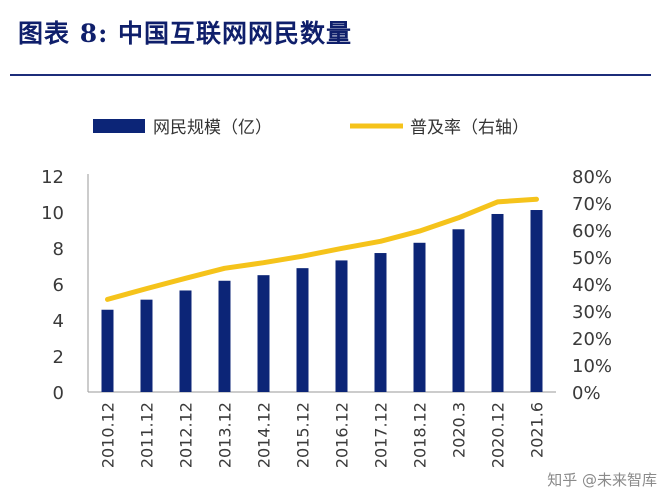  What do you see at coordinates (58, 285) in the screenshot?
I see `y-tick-label: 6` at bounding box center [58, 285].